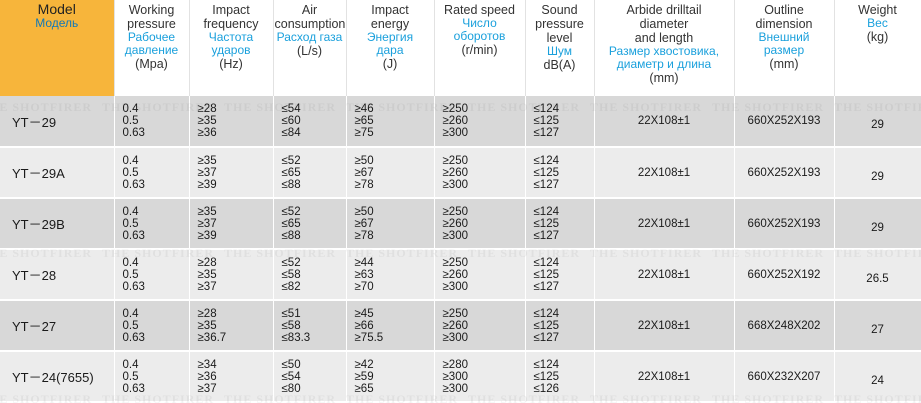 The width and height of the screenshot is (921, 403). Describe the element at coordinates (664, 57) in the screenshot. I see `header-drilltail-ru: Размер хвостовика, диаметр и длина` at that location.